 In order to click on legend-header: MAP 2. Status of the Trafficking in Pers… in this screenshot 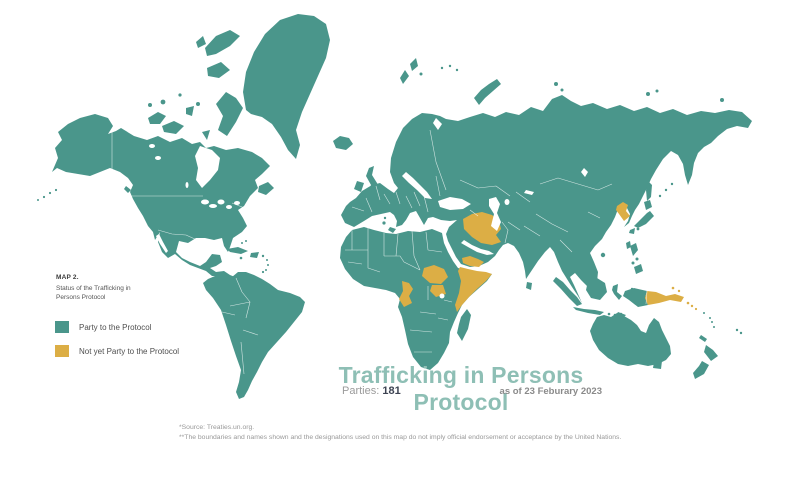, I will do `click(121, 288)`.